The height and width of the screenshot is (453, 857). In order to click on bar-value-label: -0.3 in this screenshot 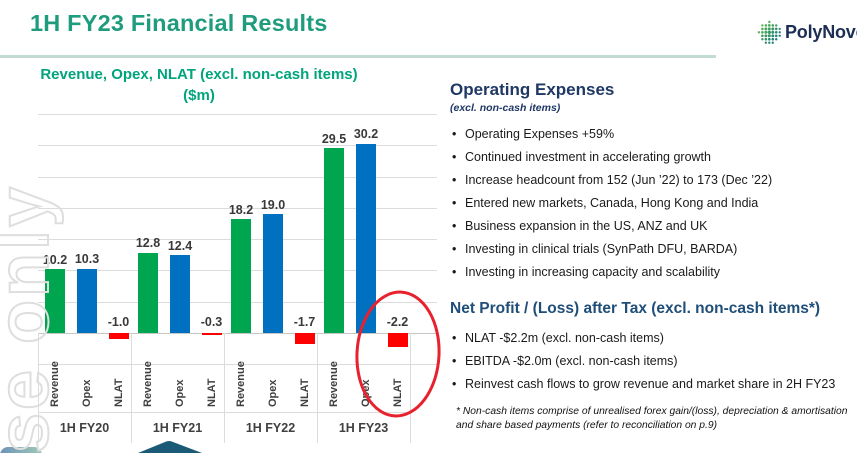, I will do `click(211, 322)`.